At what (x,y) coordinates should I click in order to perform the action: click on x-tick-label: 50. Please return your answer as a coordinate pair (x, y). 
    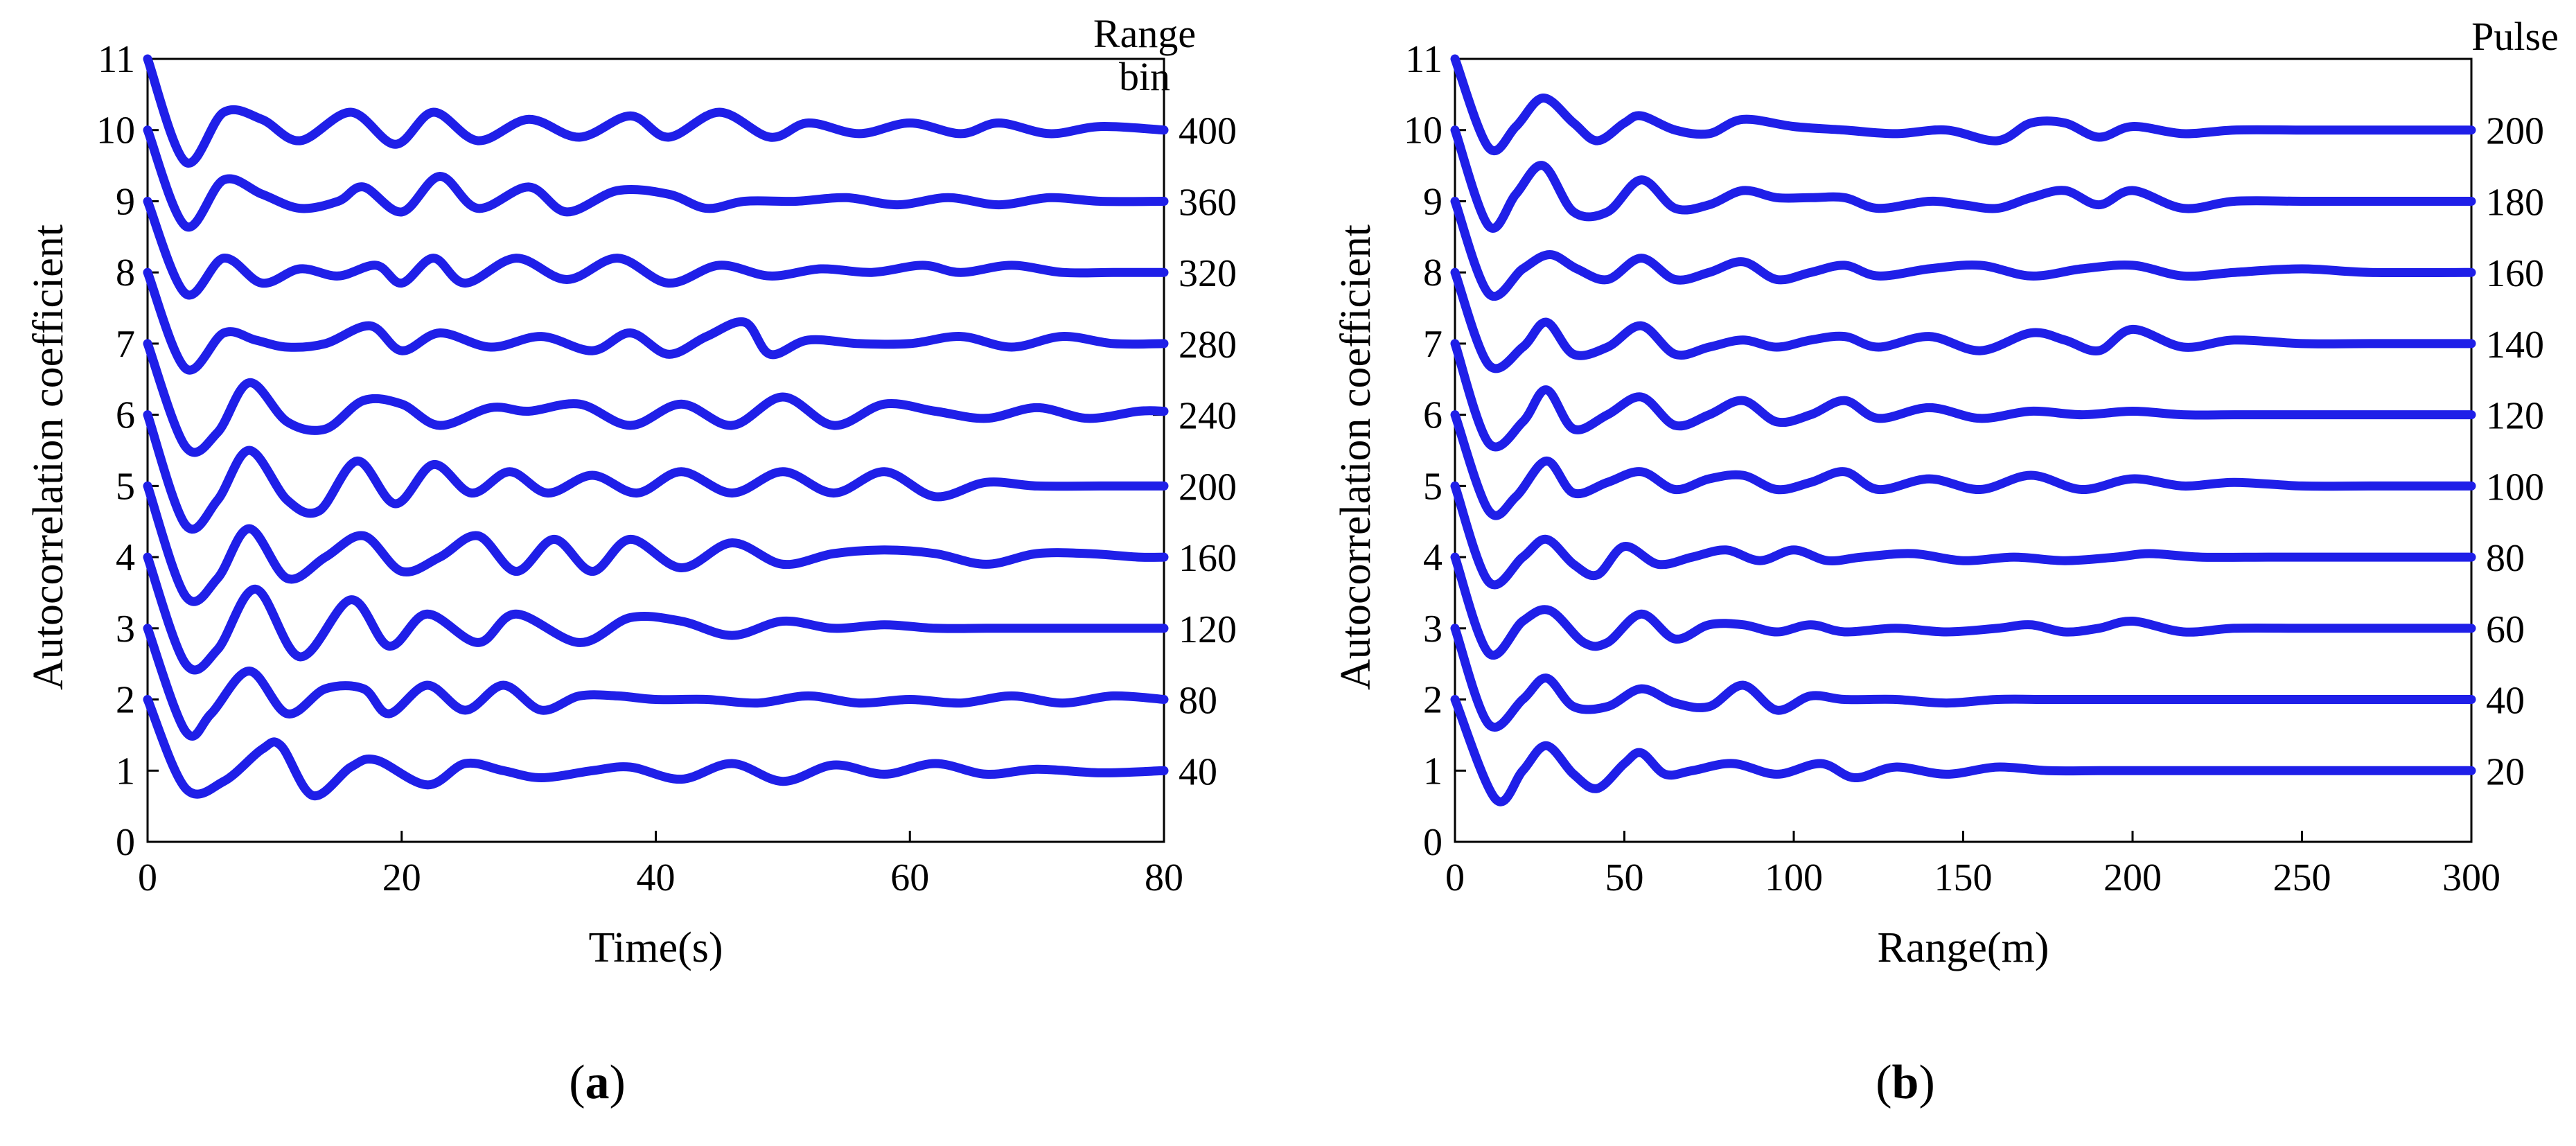
    Looking at the image, I should click on (1625, 877).